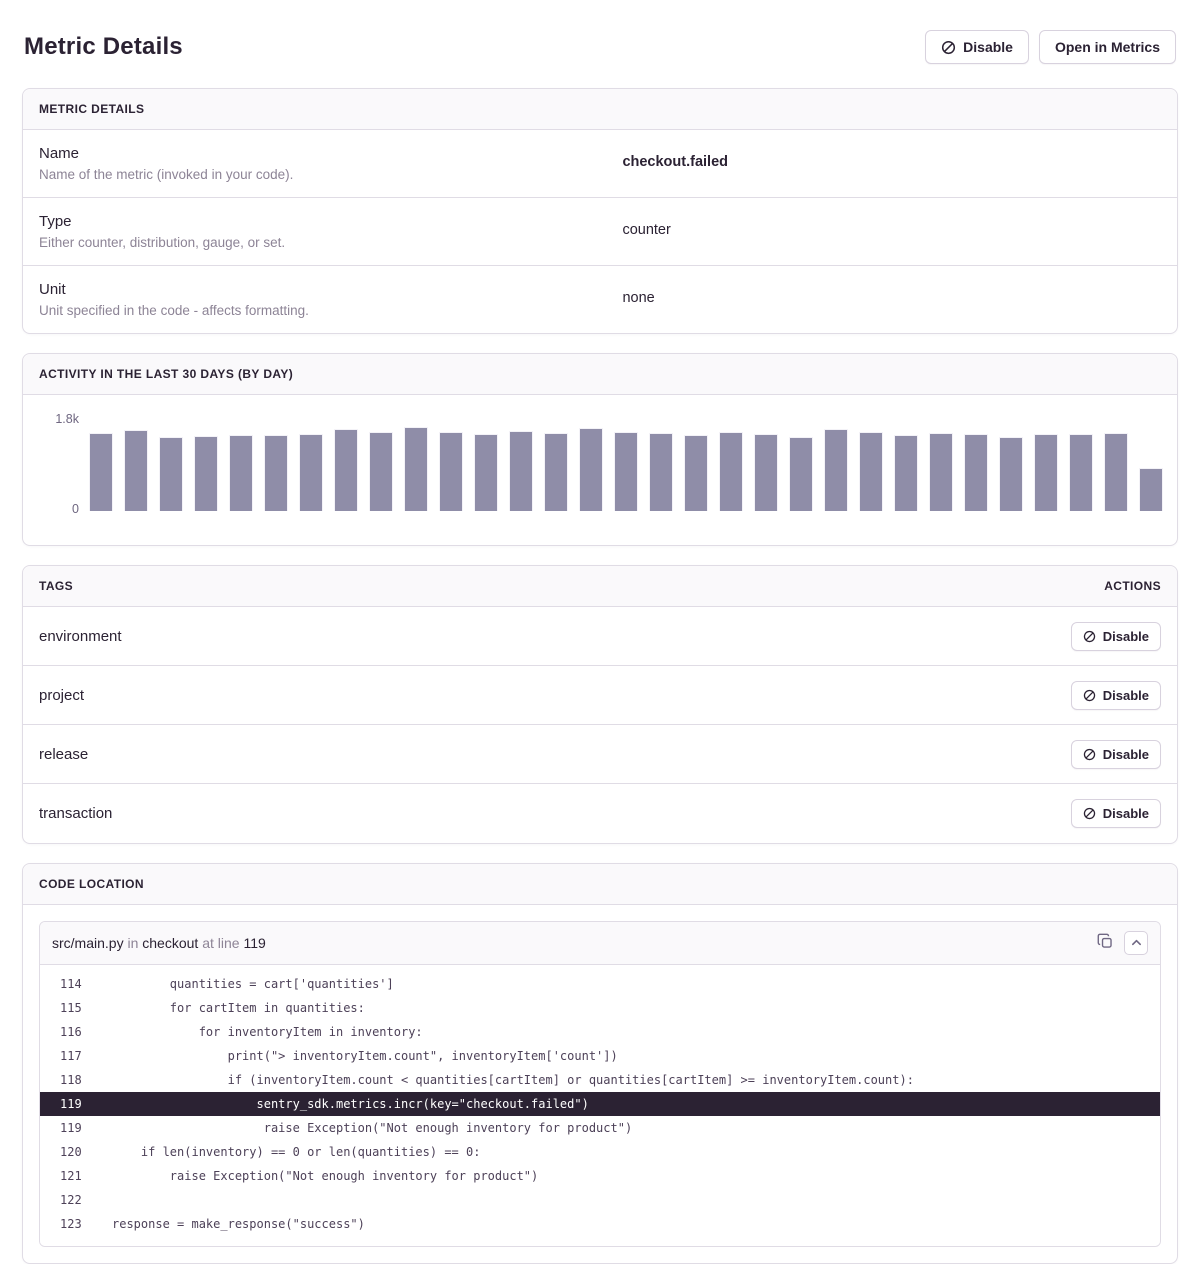 This screenshot has width=1200, height=1264. I want to click on copy-icon, so click(1105, 943).